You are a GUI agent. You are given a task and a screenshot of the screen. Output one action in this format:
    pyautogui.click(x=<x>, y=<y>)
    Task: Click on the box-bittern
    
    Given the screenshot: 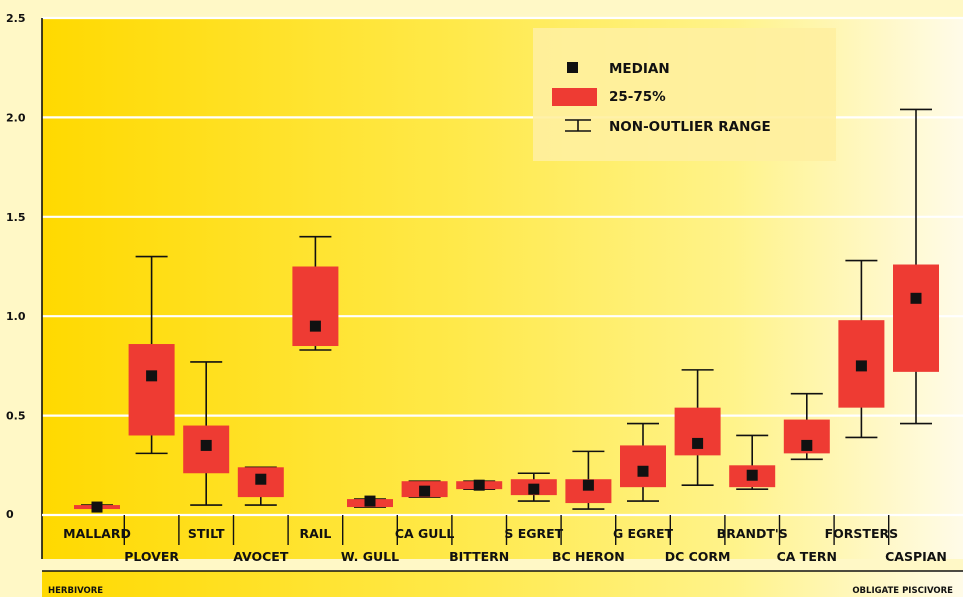 What is the action you would take?
    pyautogui.click(x=479, y=485)
    